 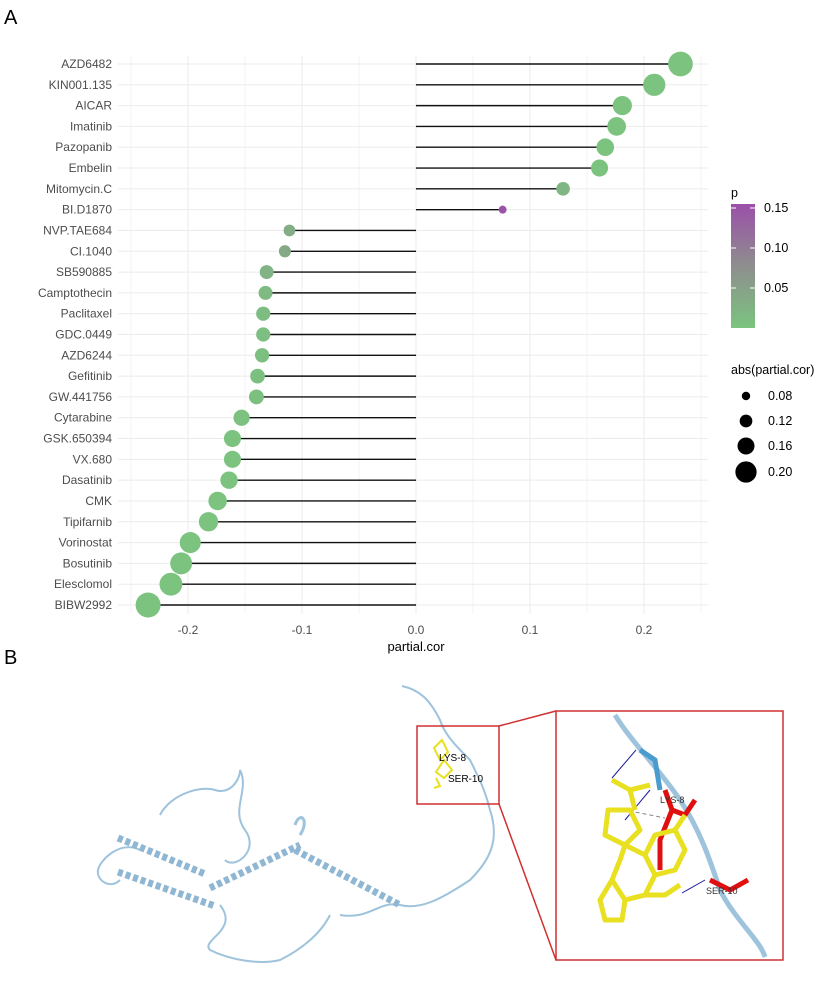 What do you see at coordinates (734, 193) in the screenshot?
I see `color-legend-title: p` at bounding box center [734, 193].